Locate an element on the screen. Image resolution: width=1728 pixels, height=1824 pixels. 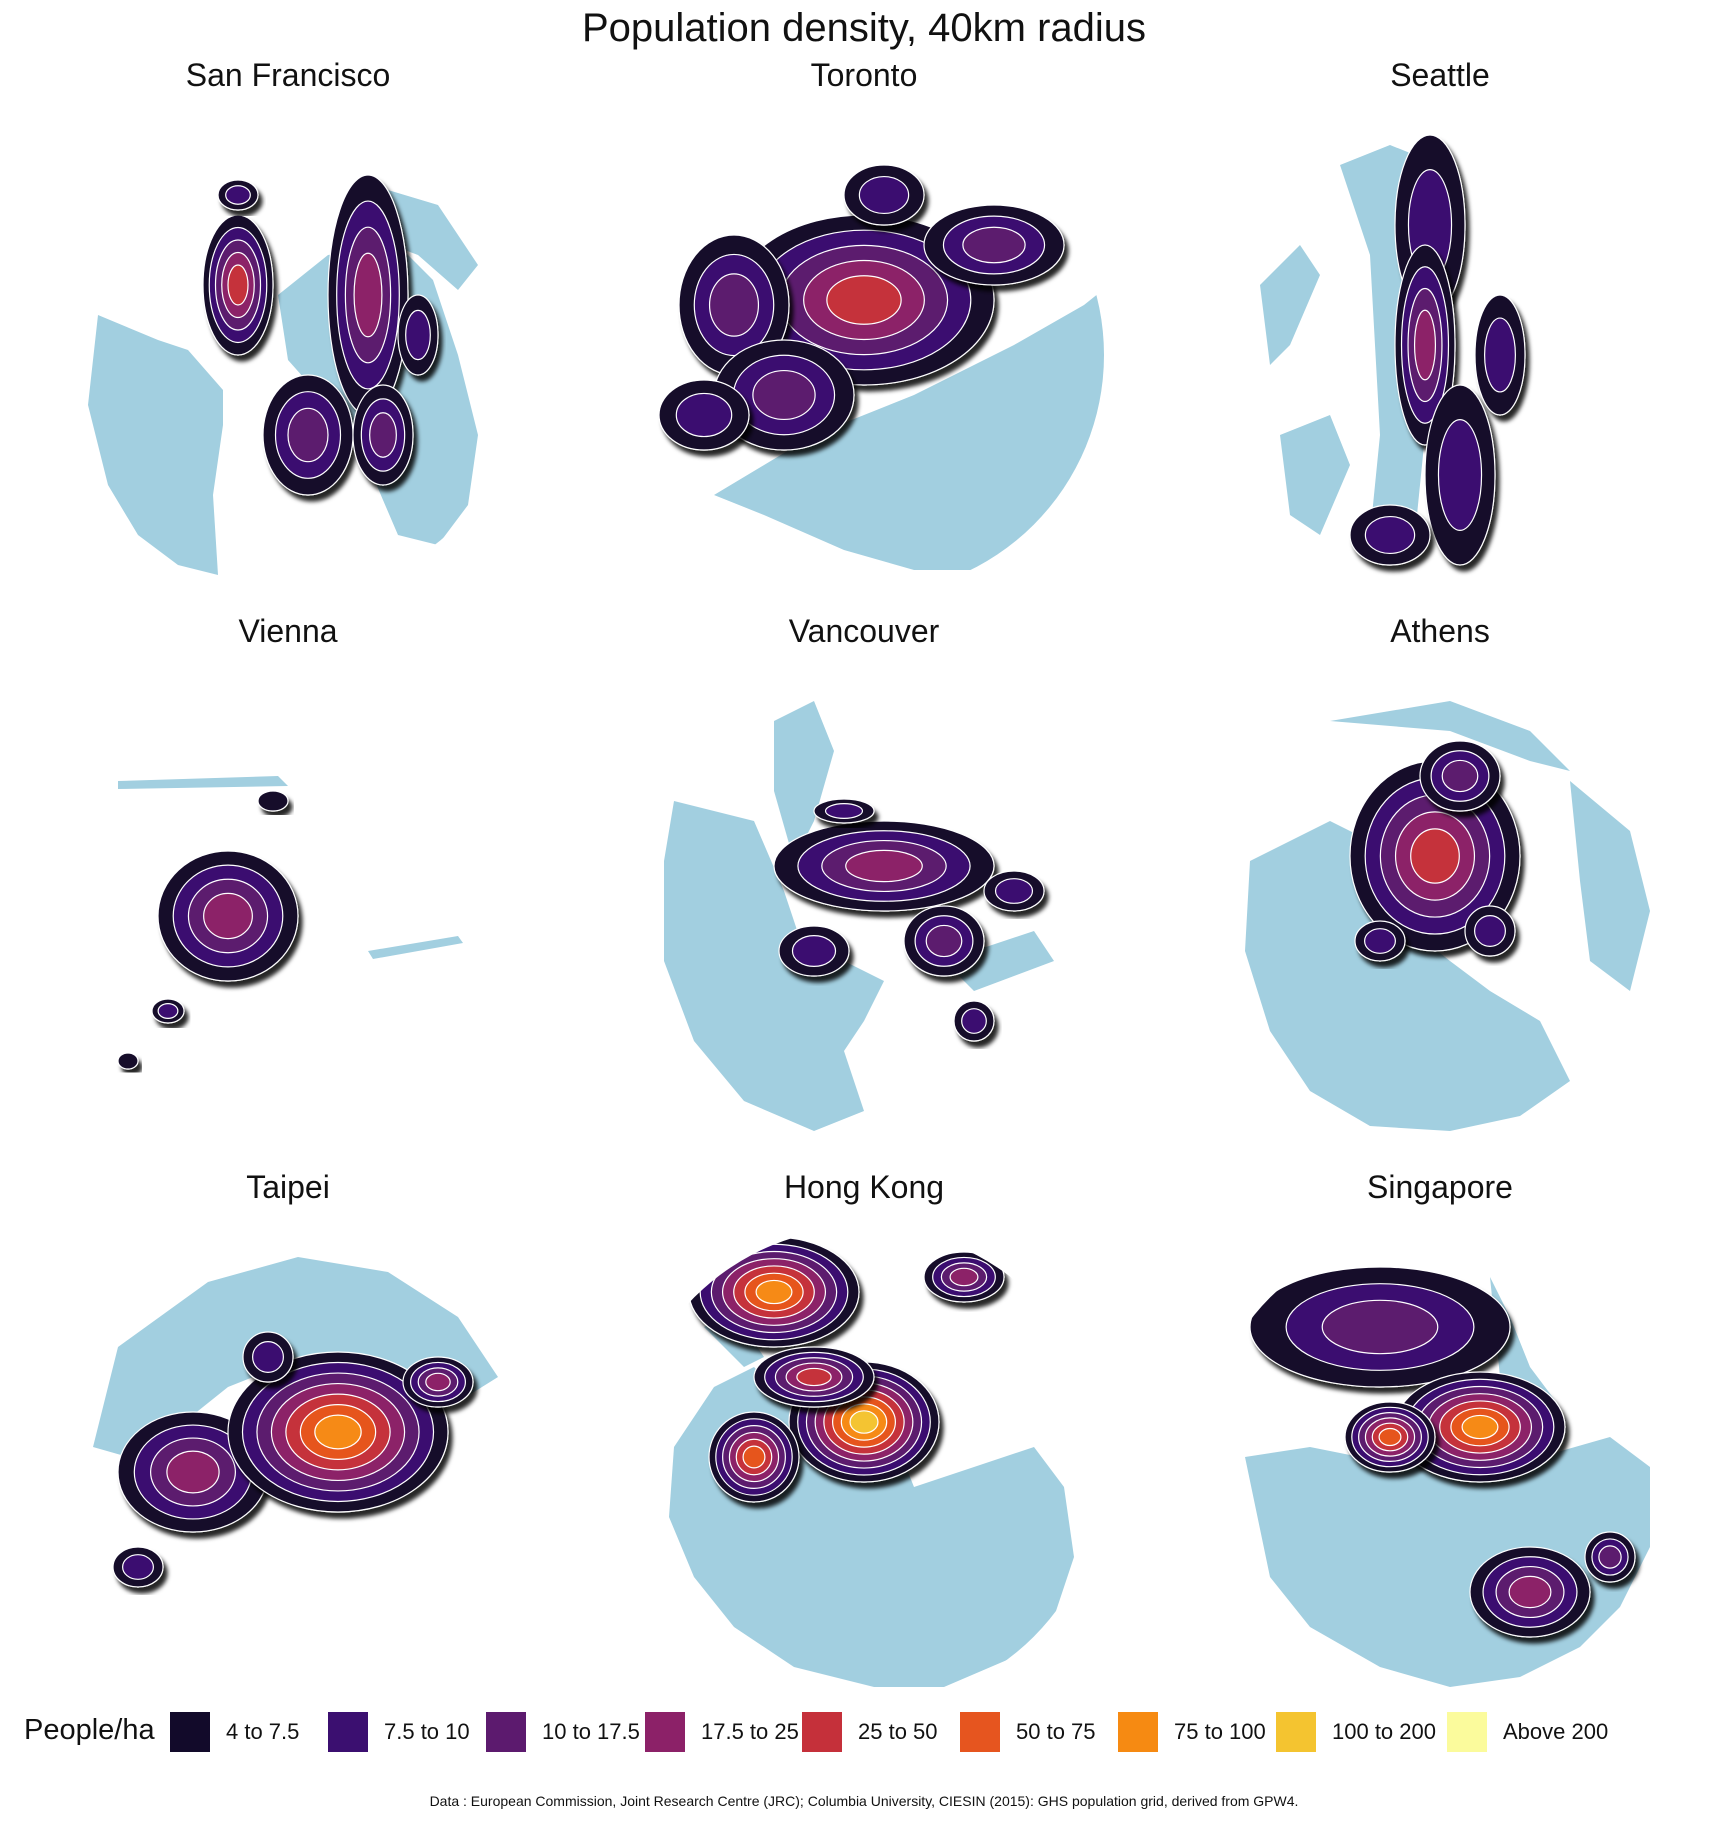
city-title: Seattle is located at coordinates (1440, 75).